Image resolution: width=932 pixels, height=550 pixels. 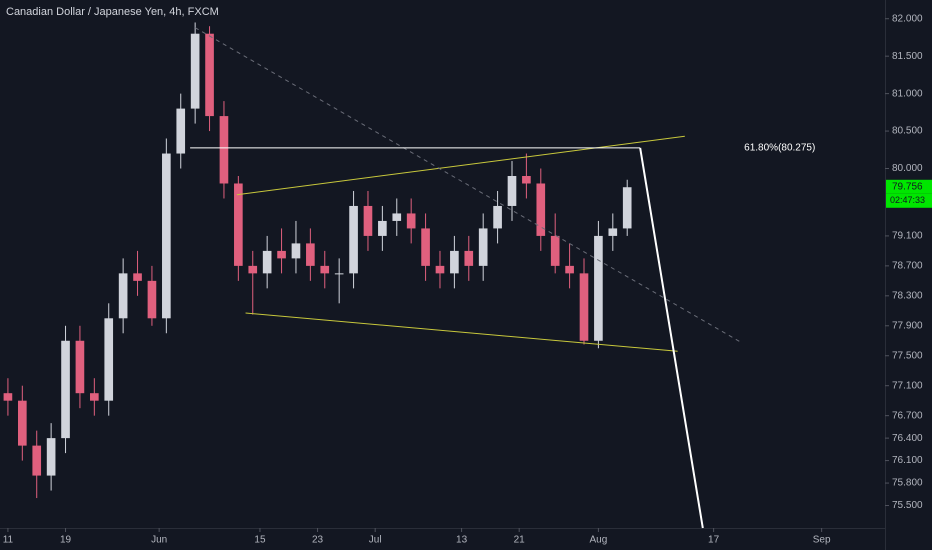 I want to click on y-tick-label: 76.400, so click(x=907, y=438).